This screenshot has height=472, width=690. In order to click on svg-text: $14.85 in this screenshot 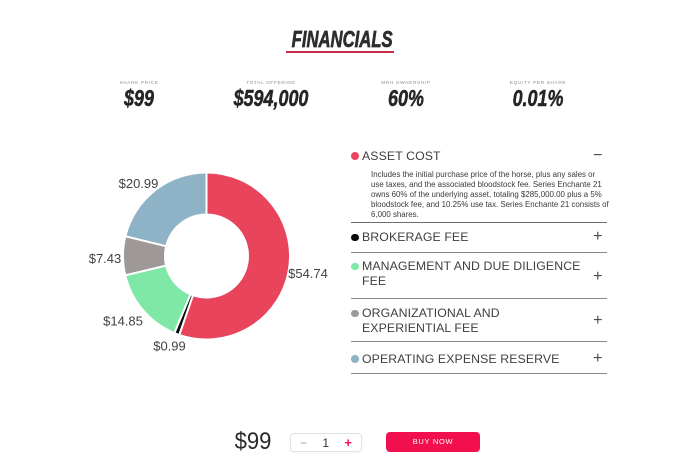, I will do `click(123, 320)`.